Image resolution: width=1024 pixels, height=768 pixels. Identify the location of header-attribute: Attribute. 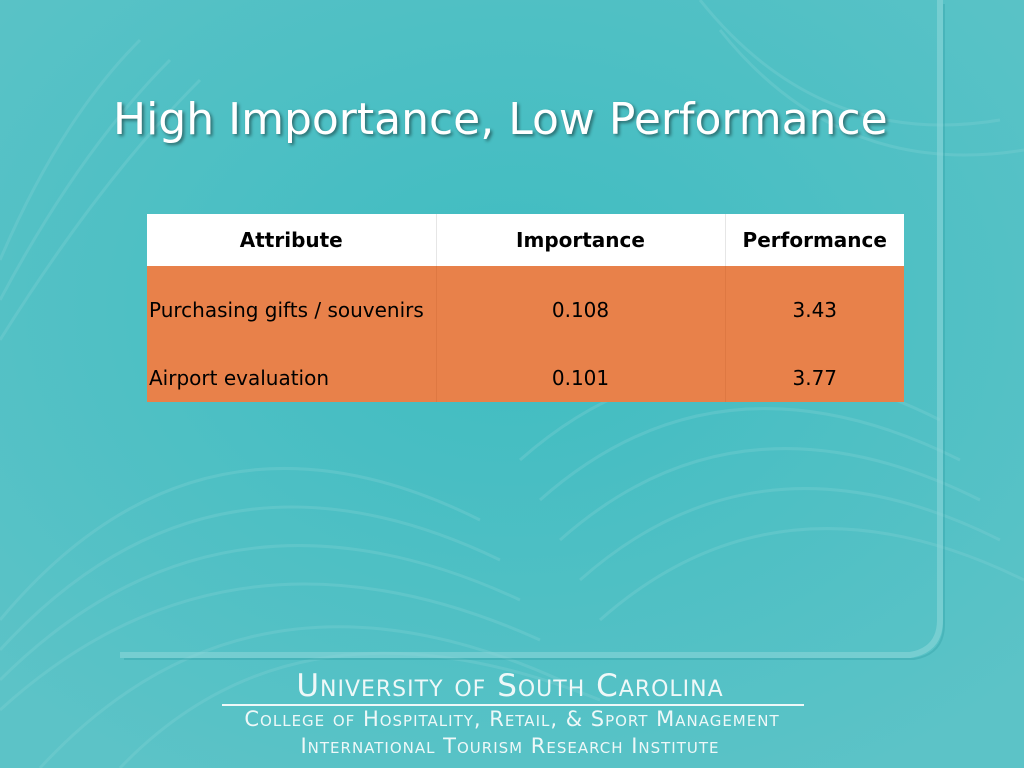
(291, 240).